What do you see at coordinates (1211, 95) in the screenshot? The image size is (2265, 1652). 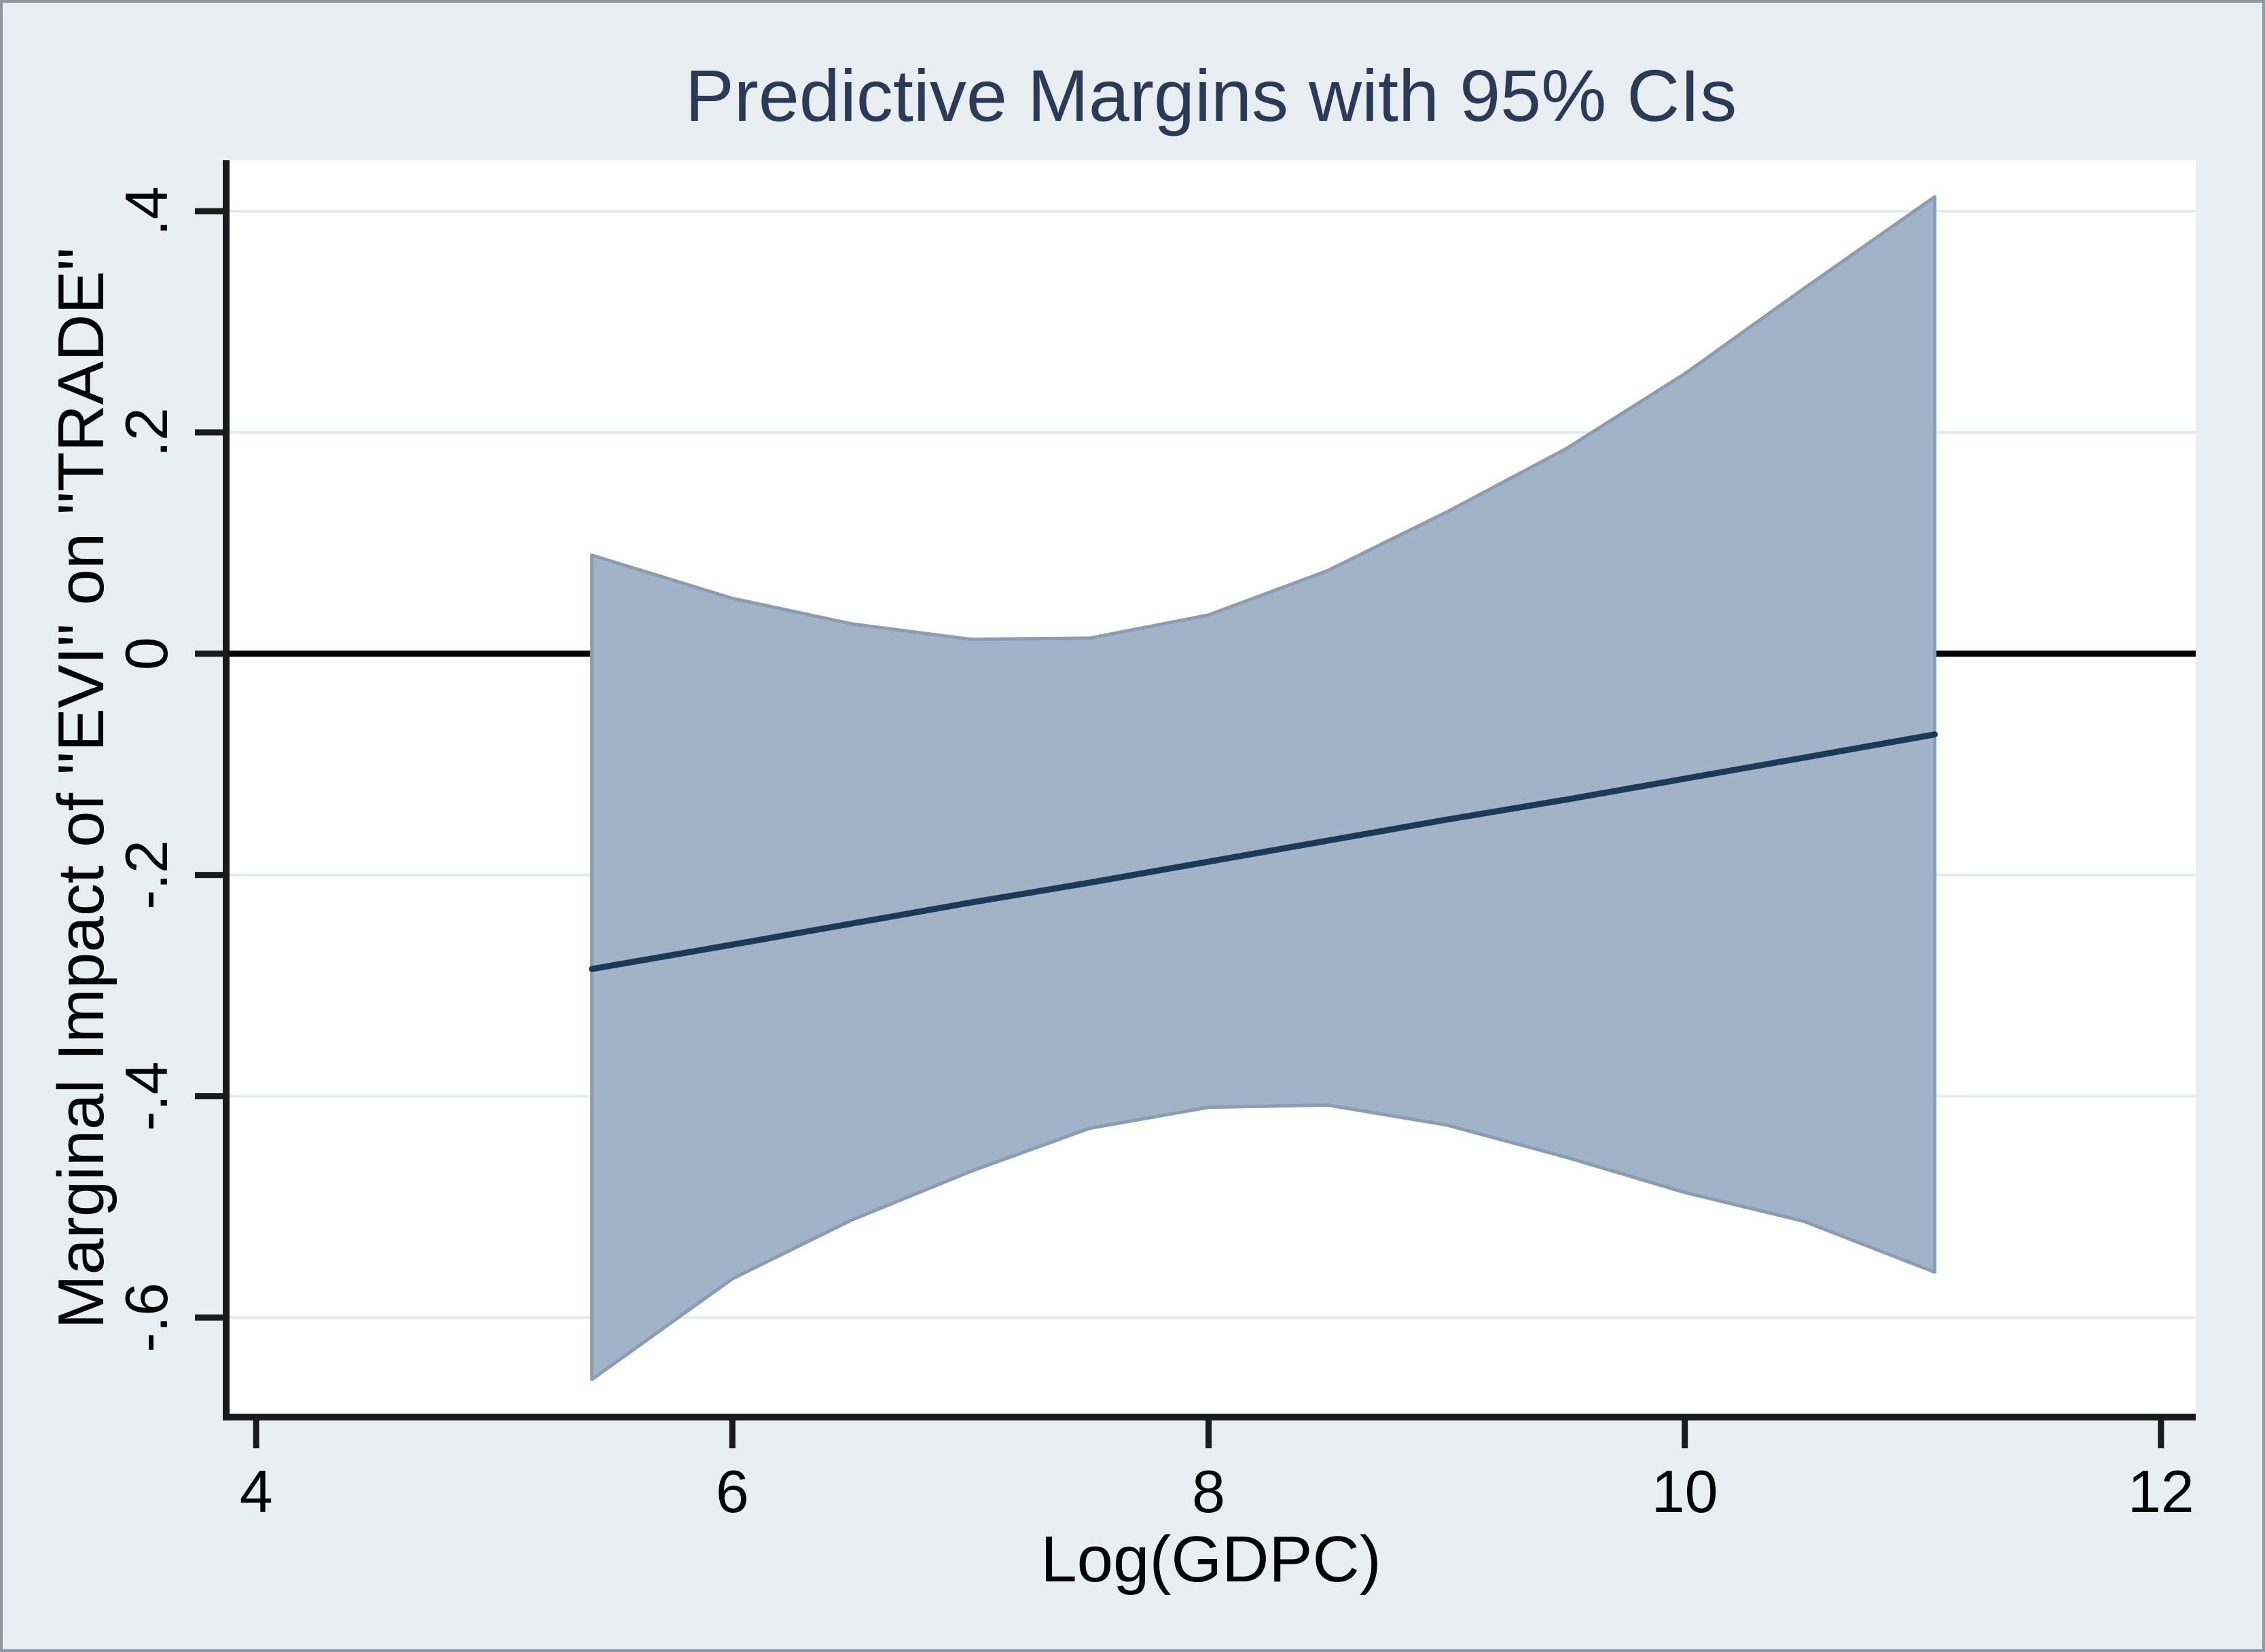 I see `chart-title: Predictive Margins with 95% CIs` at bounding box center [1211, 95].